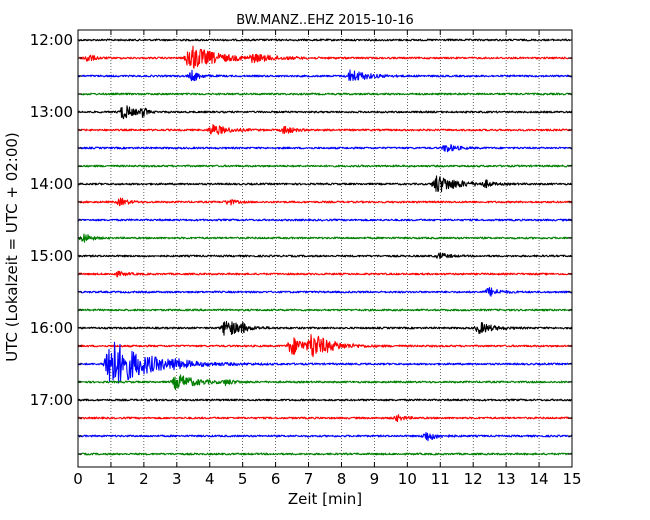 The image size is (650, 520). Describe the element at coordinates (51, 328) in the screenshot. I see `y-tick-label: 16:00` at that location.